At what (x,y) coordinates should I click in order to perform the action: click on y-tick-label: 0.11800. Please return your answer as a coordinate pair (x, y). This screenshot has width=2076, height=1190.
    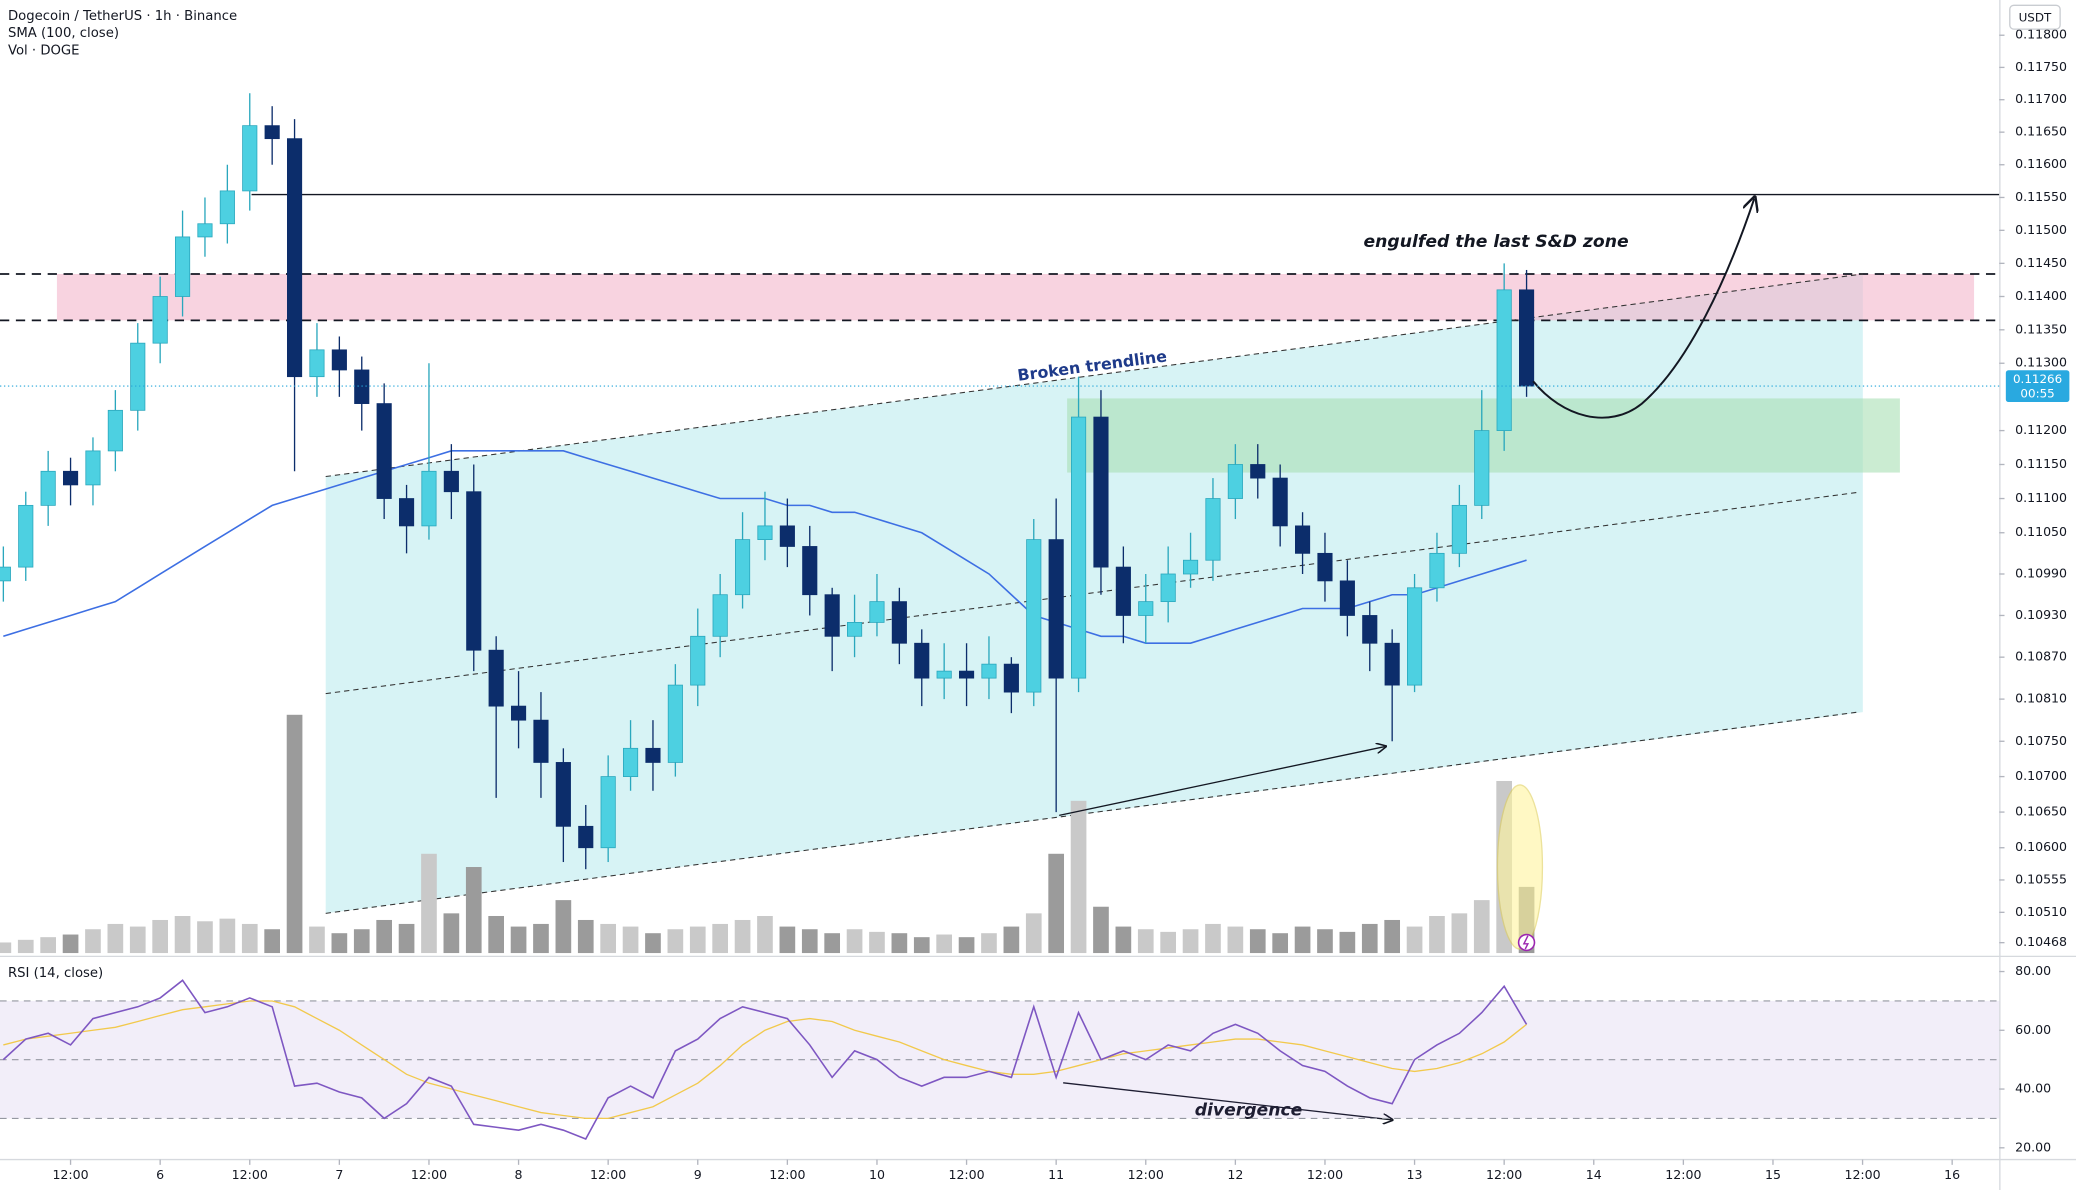
    Looking at the image, I should click on (2041, 34).